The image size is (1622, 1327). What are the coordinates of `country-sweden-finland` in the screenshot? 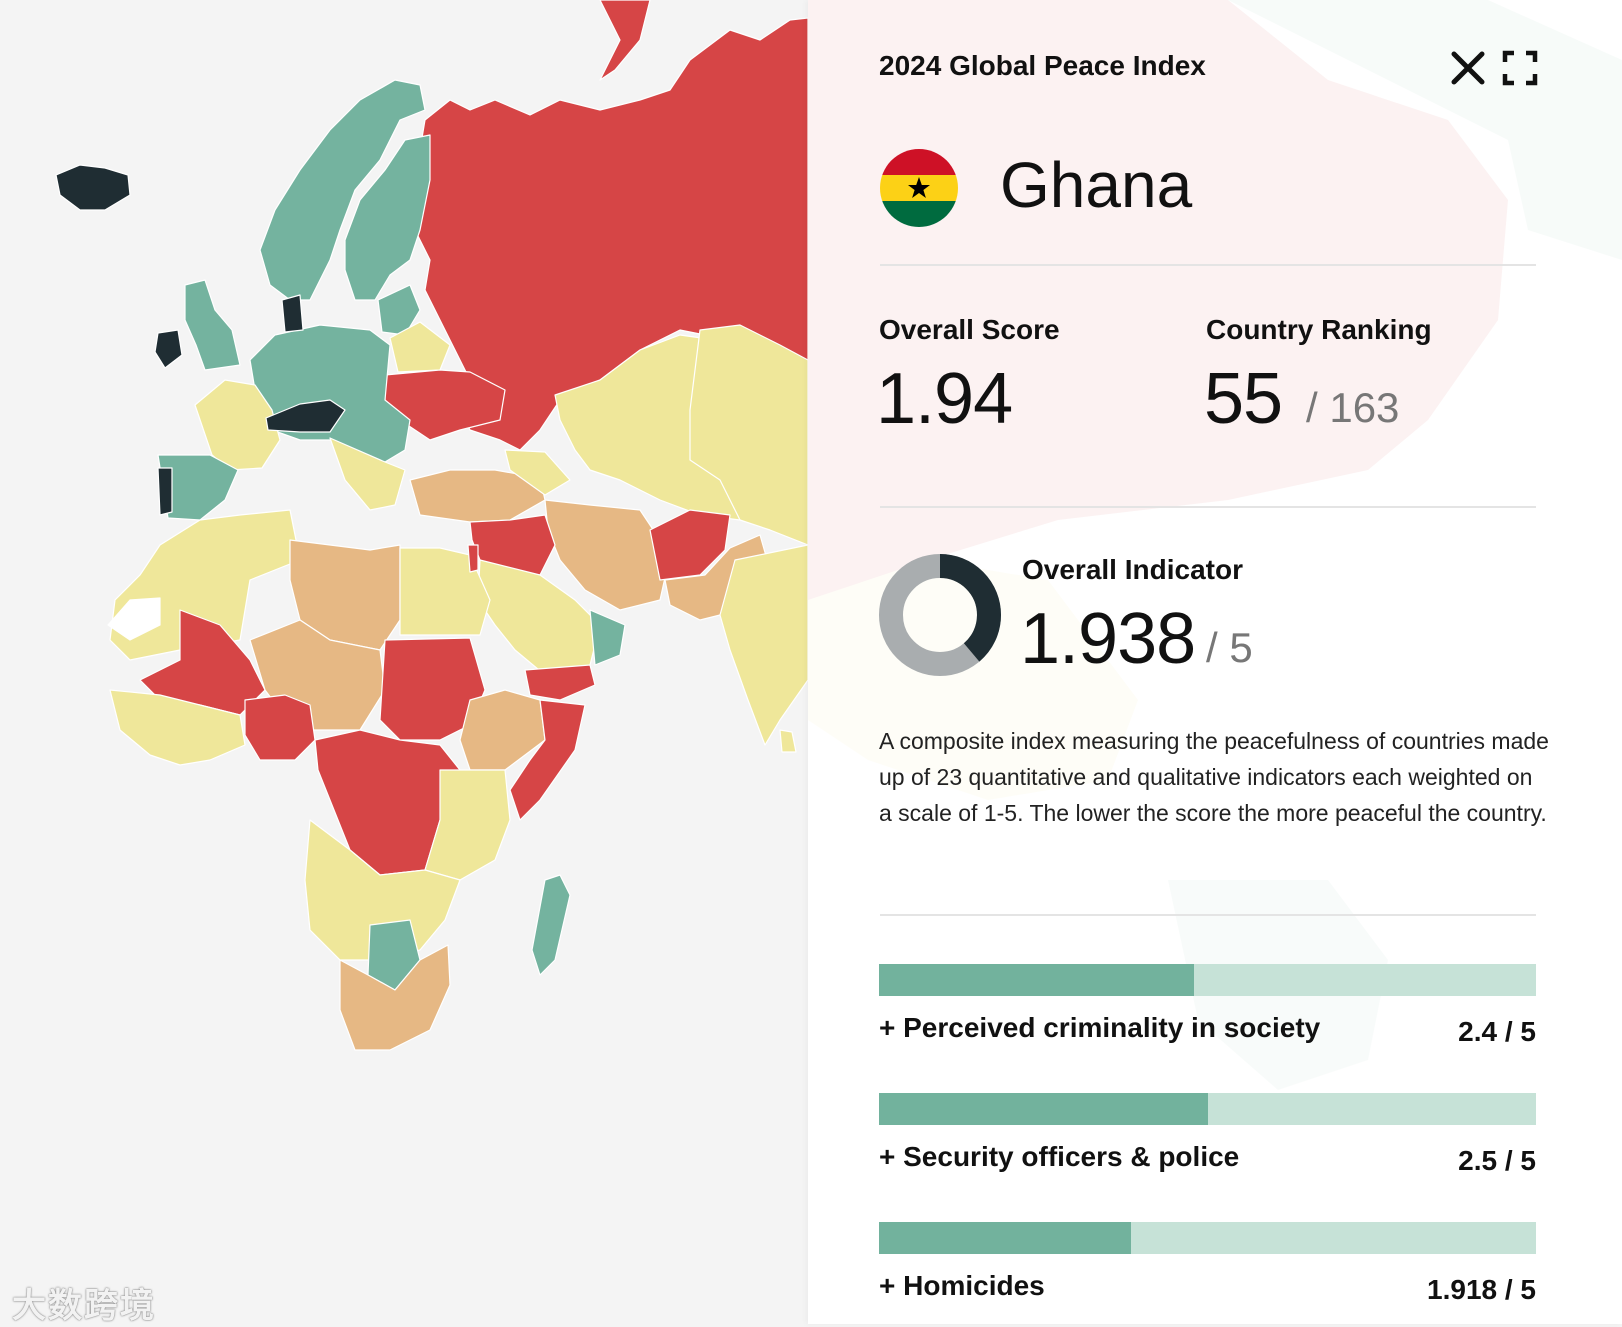 It's located at (387, 217).